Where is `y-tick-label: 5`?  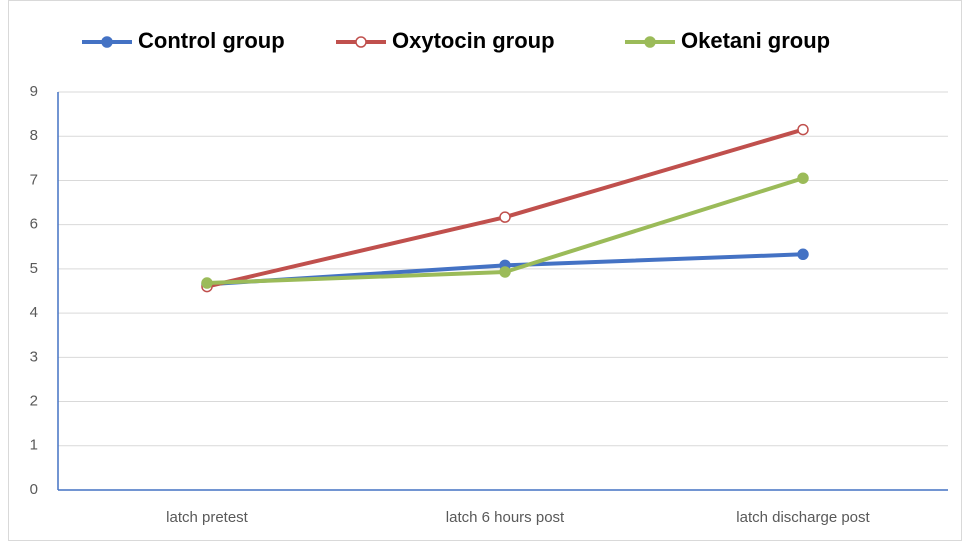
y-tick-label: 5 is located at coordinates (34, 268).